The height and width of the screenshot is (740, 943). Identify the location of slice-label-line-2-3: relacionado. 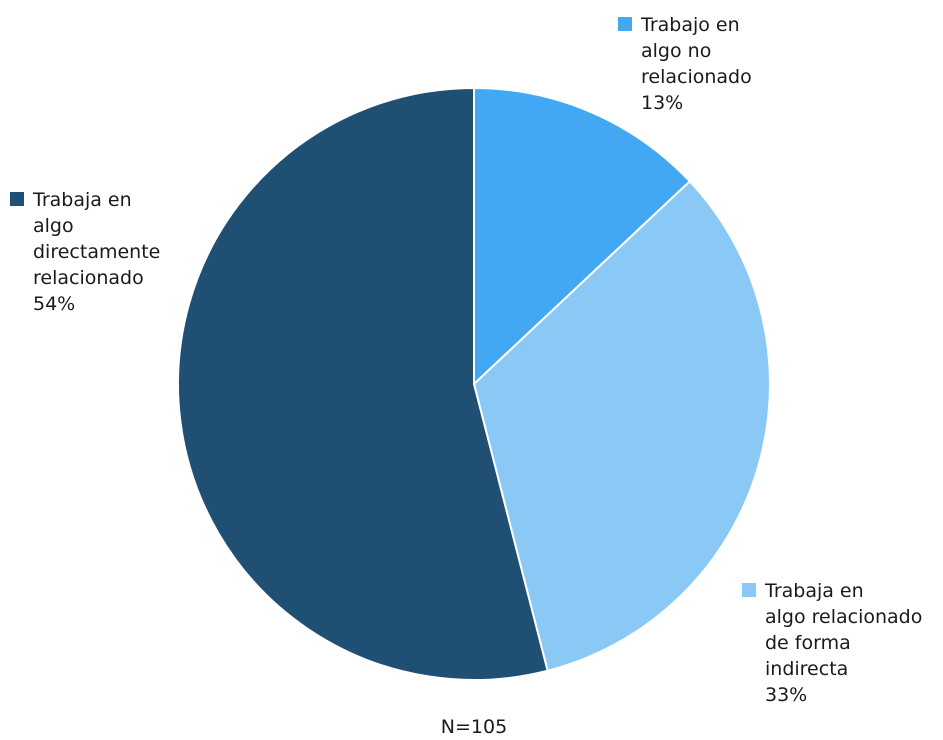
(88, 278).